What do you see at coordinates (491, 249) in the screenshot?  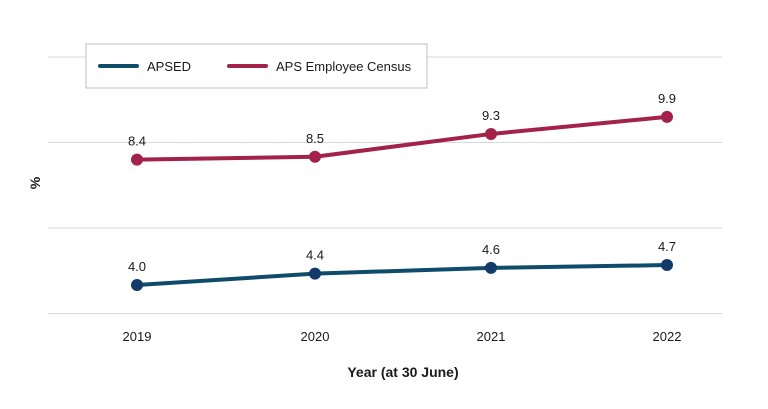 I see `data-label-apsed: 4.6` at bounding box center [491, 249].